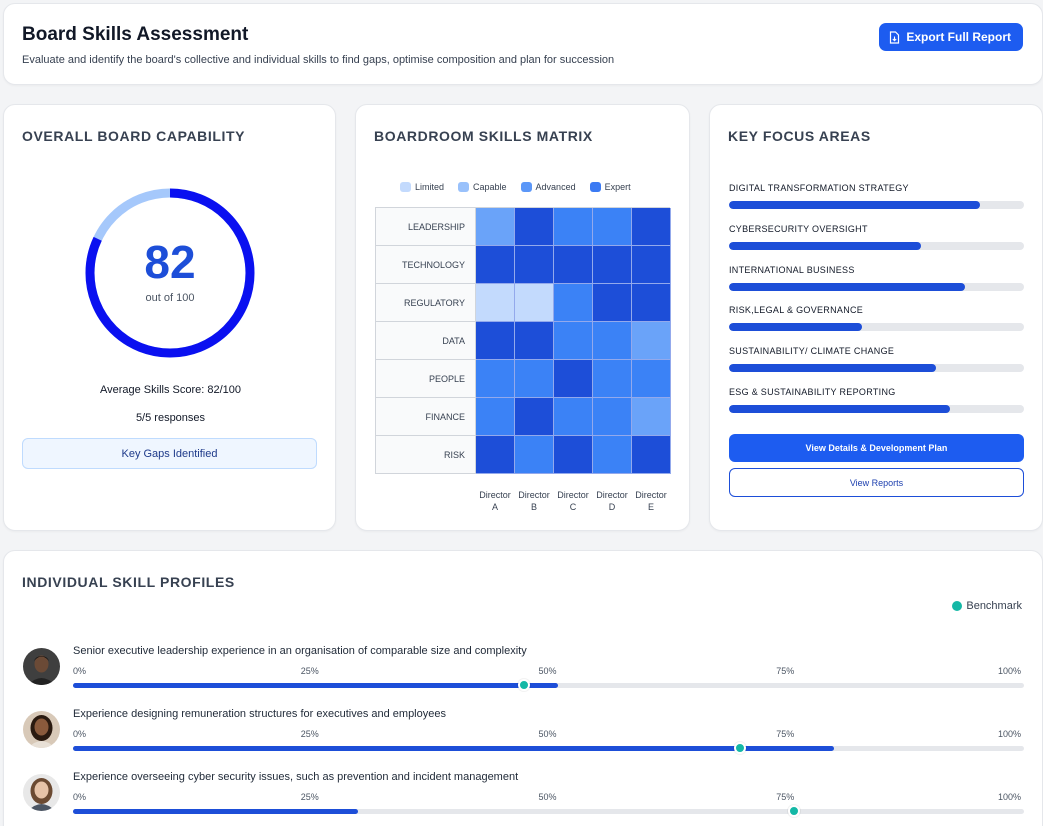 This screenshot has width=1043, height=826. What do you see at coordinates (876, 448) in the screenshot?
I see `view-details-button: View Details & Development Plan` at bounding box center [876, 448].